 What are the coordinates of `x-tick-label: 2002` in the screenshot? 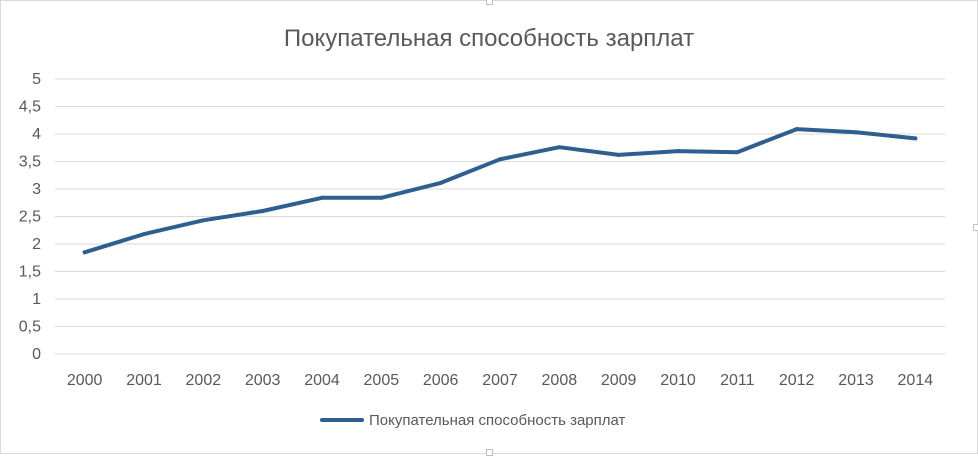 It's located at (204, 380).